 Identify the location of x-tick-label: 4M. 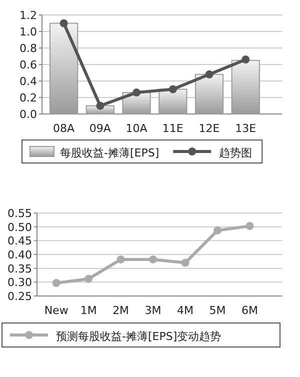
(185, 310).